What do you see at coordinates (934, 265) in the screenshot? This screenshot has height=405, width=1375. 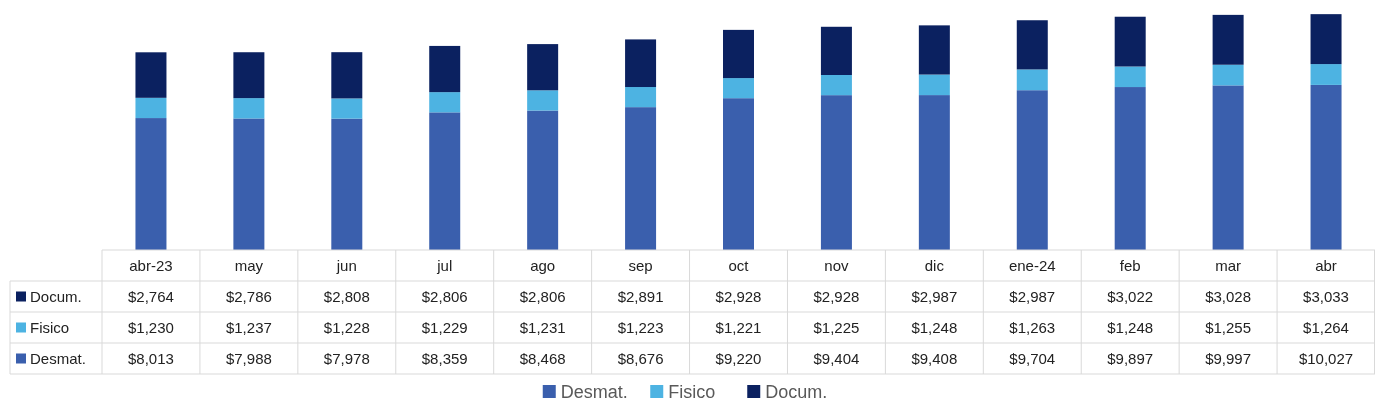 I see `x-tick-label: dic` at bounding box center [934, 265].